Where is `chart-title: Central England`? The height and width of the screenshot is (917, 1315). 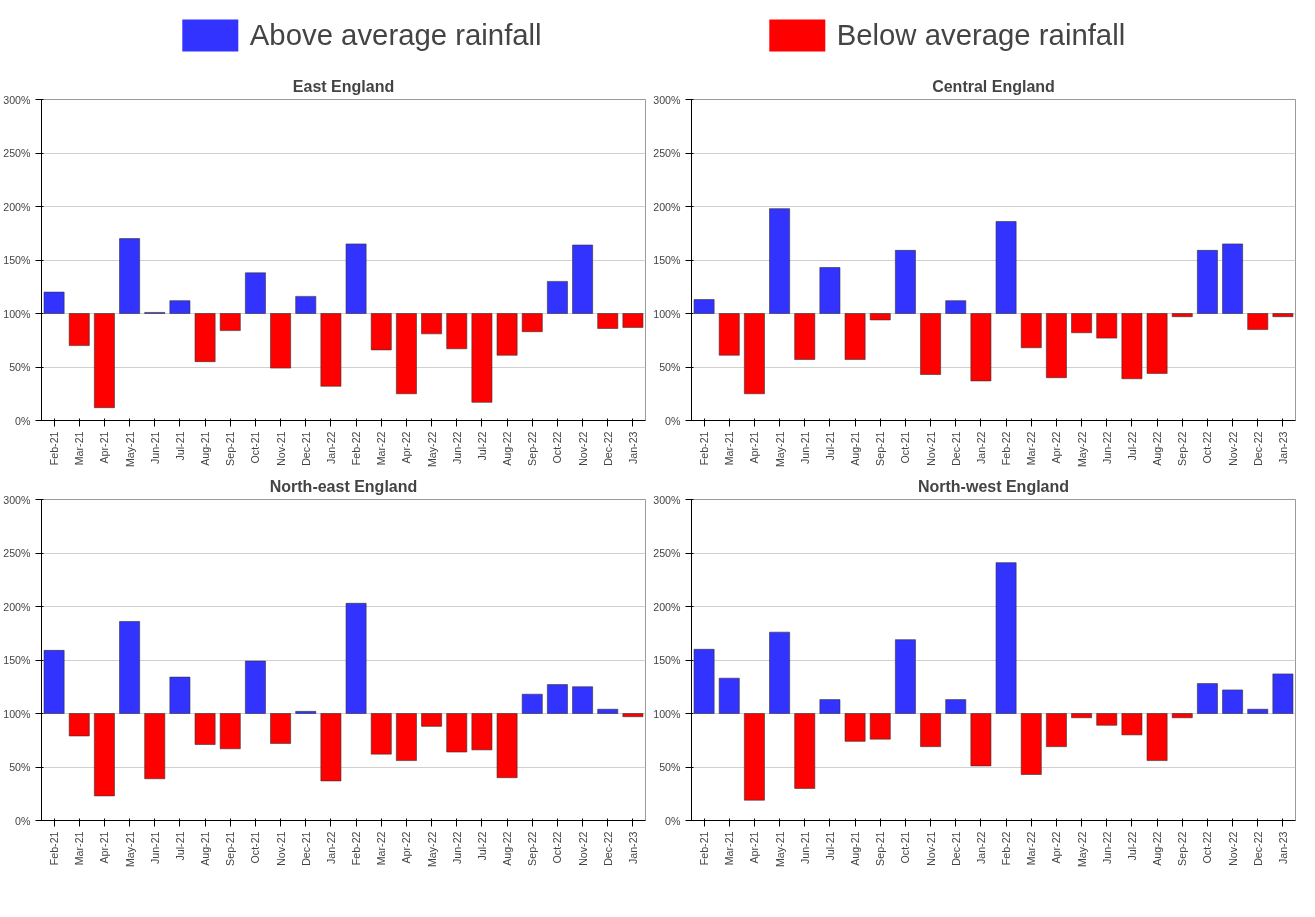 chart-title: Central England is located at coordinates (993, 86).